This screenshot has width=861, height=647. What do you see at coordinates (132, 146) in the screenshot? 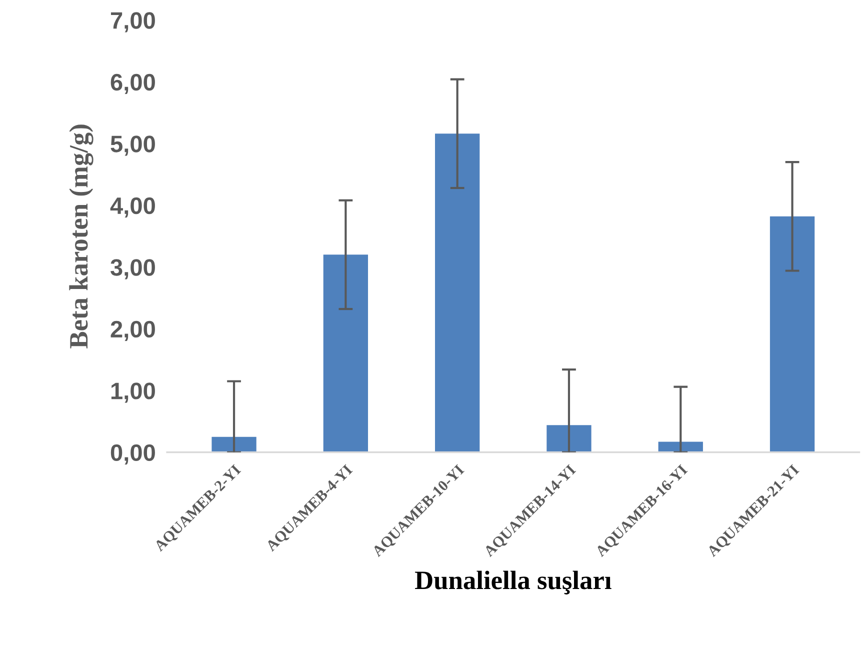
I see `y-tick-label: 5,00` at bounding box center [132, 146].